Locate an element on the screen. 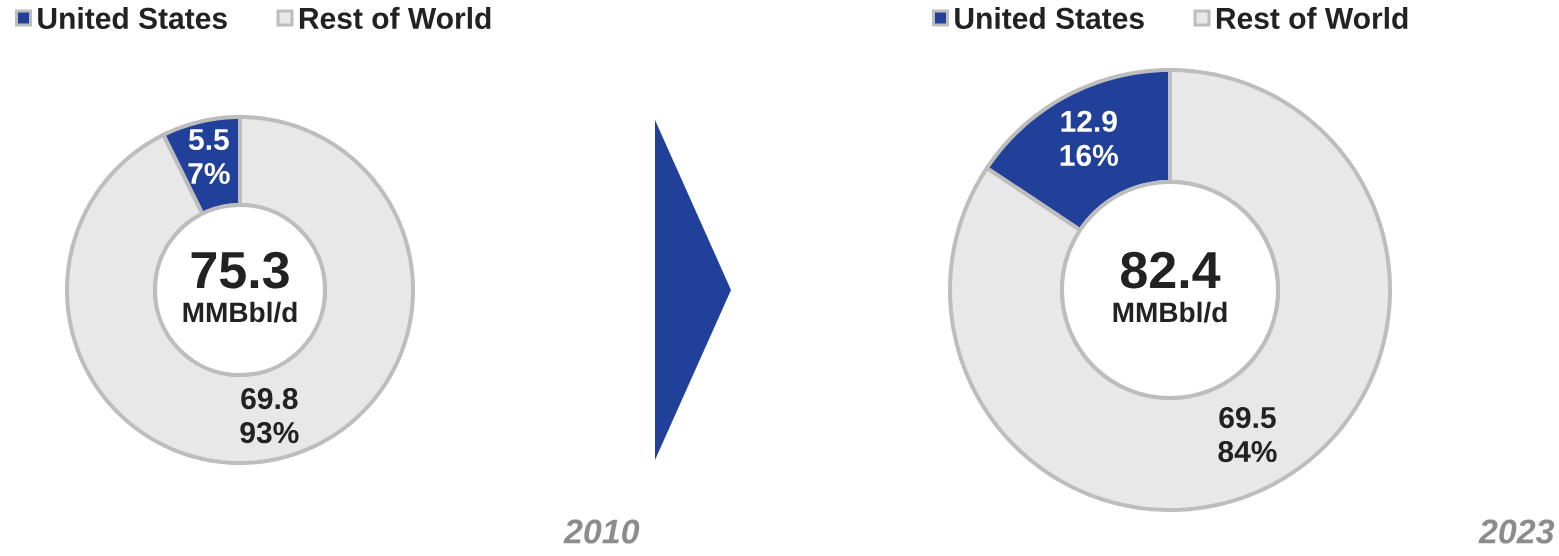  text: 75.3 is located at coordinates (240, 270).